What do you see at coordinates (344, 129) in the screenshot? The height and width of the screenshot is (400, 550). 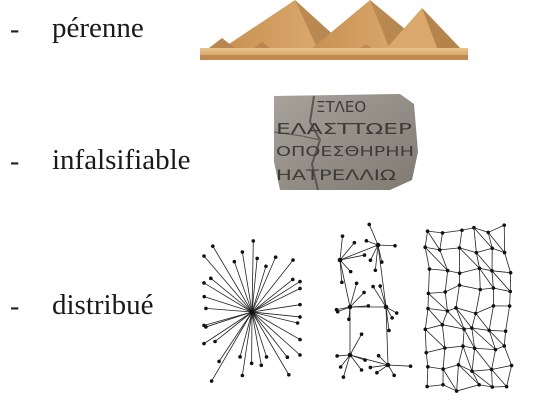 I see `tablet-line-2: ΕΛΑΣΤΤΩΕΡ` at bounding box center [344, 129].